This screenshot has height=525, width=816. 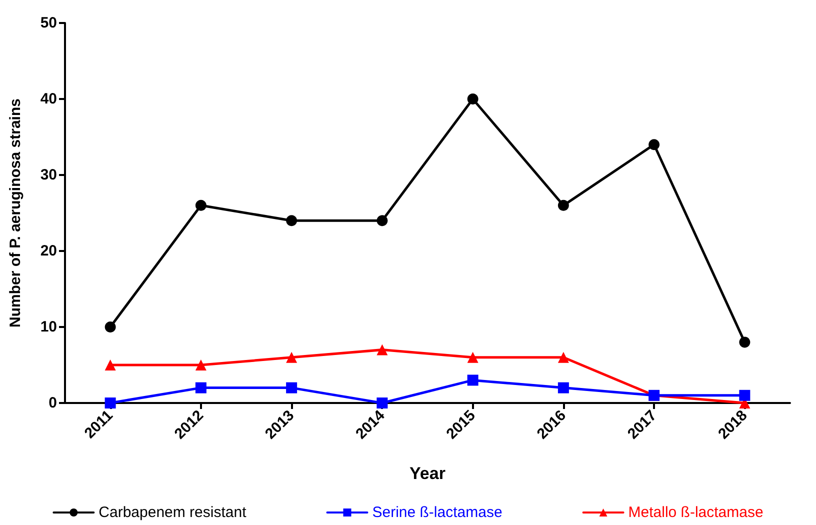 What do you see at coordinates (48, 99) in the screenshot?
I see `y-tick-label: 40` at bounding box center [48, 99].